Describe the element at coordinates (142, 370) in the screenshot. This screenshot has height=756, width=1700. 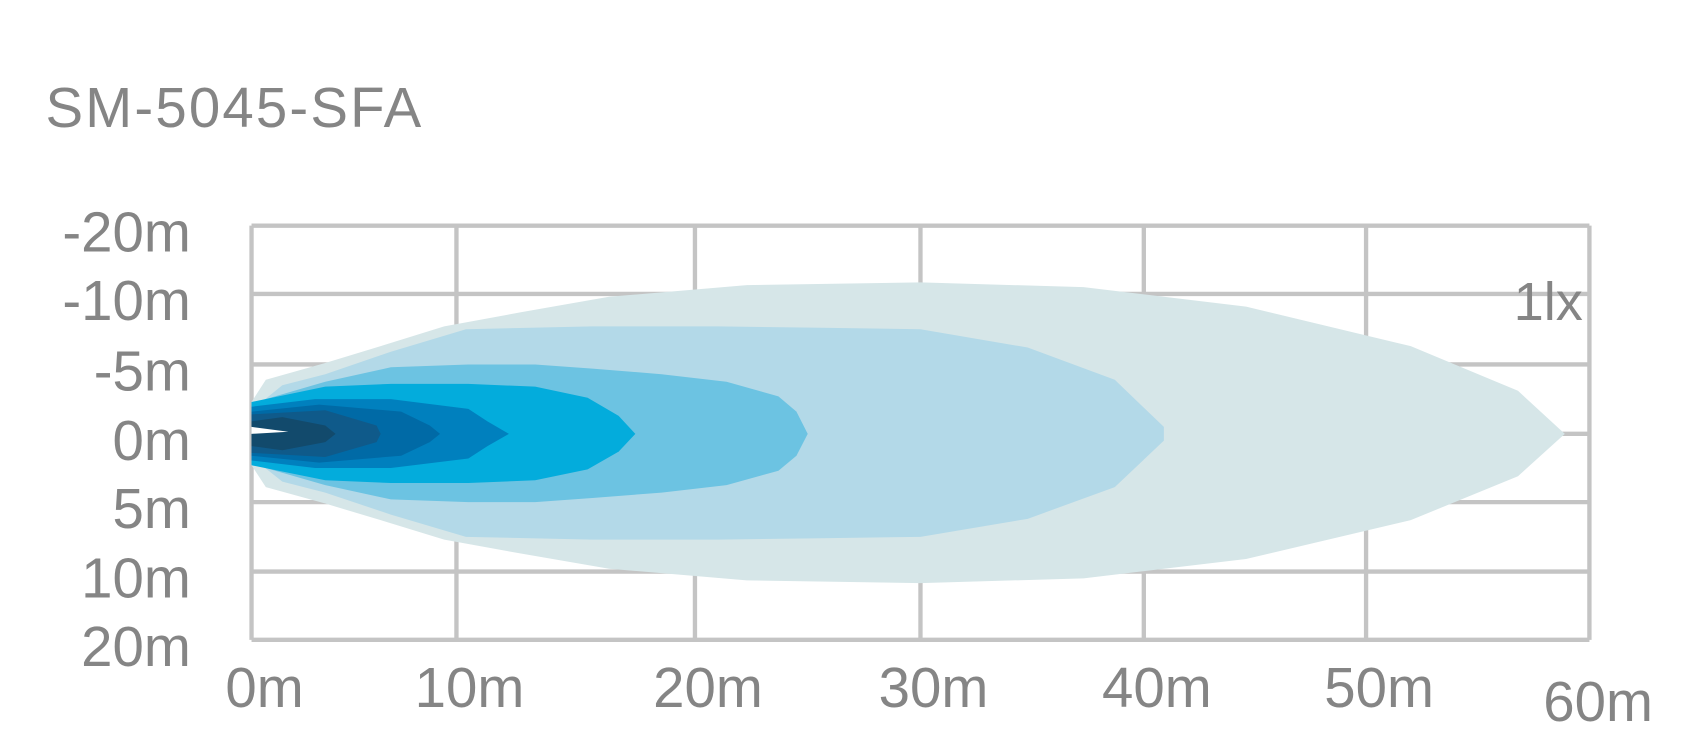
I see `y-tick-label: -5m` at that location.